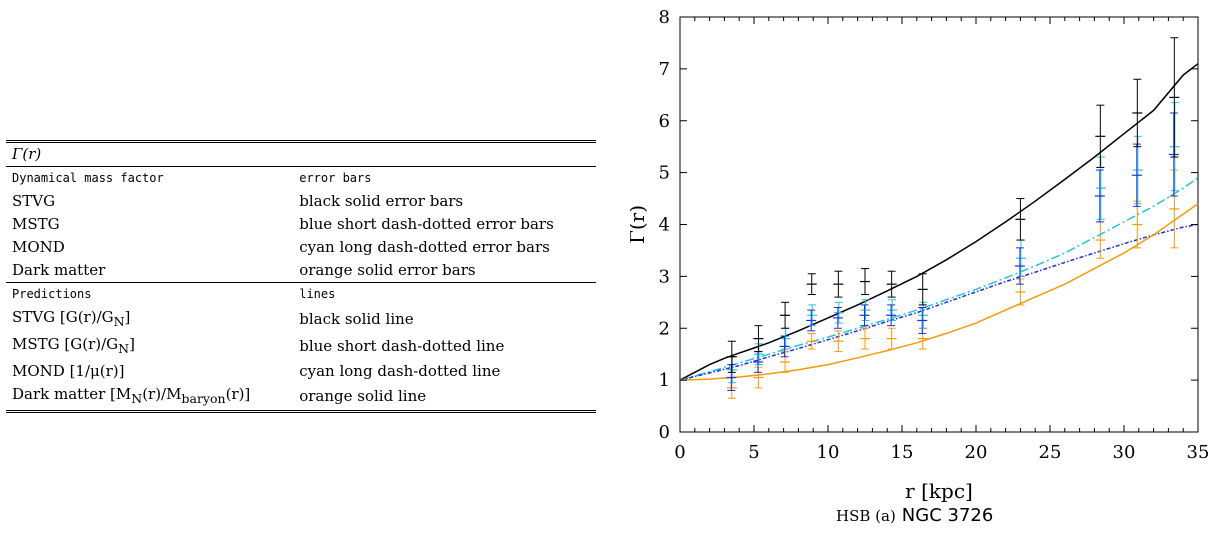 The width and height of the screenshot is (1227, 539). What do you see at coordinates (664, 328) in the screenshot?
I see `y-tick-label: 2` at bounding box center [664, 328].